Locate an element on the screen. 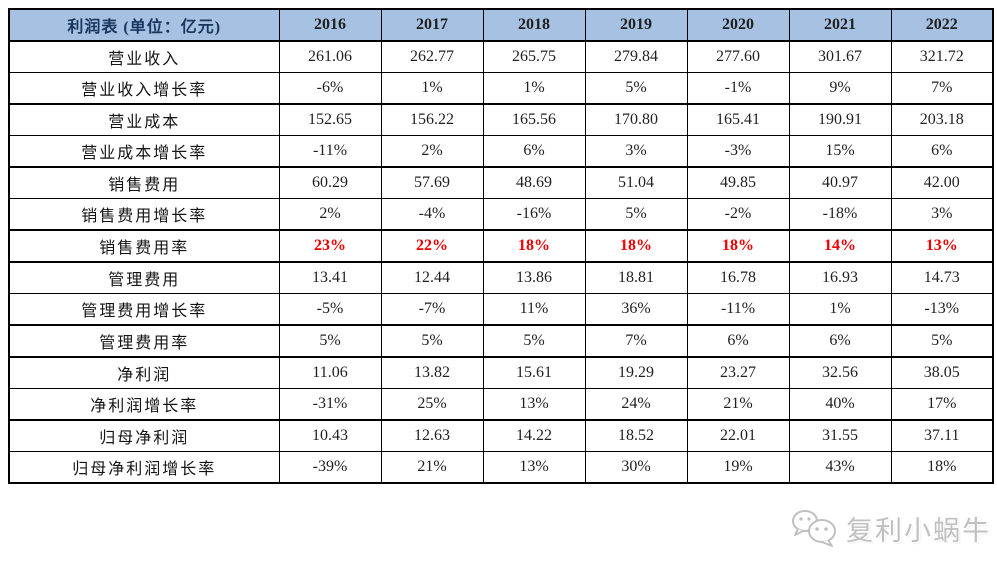  row-label: 归母净利润 is located at coordinates (144, 435).